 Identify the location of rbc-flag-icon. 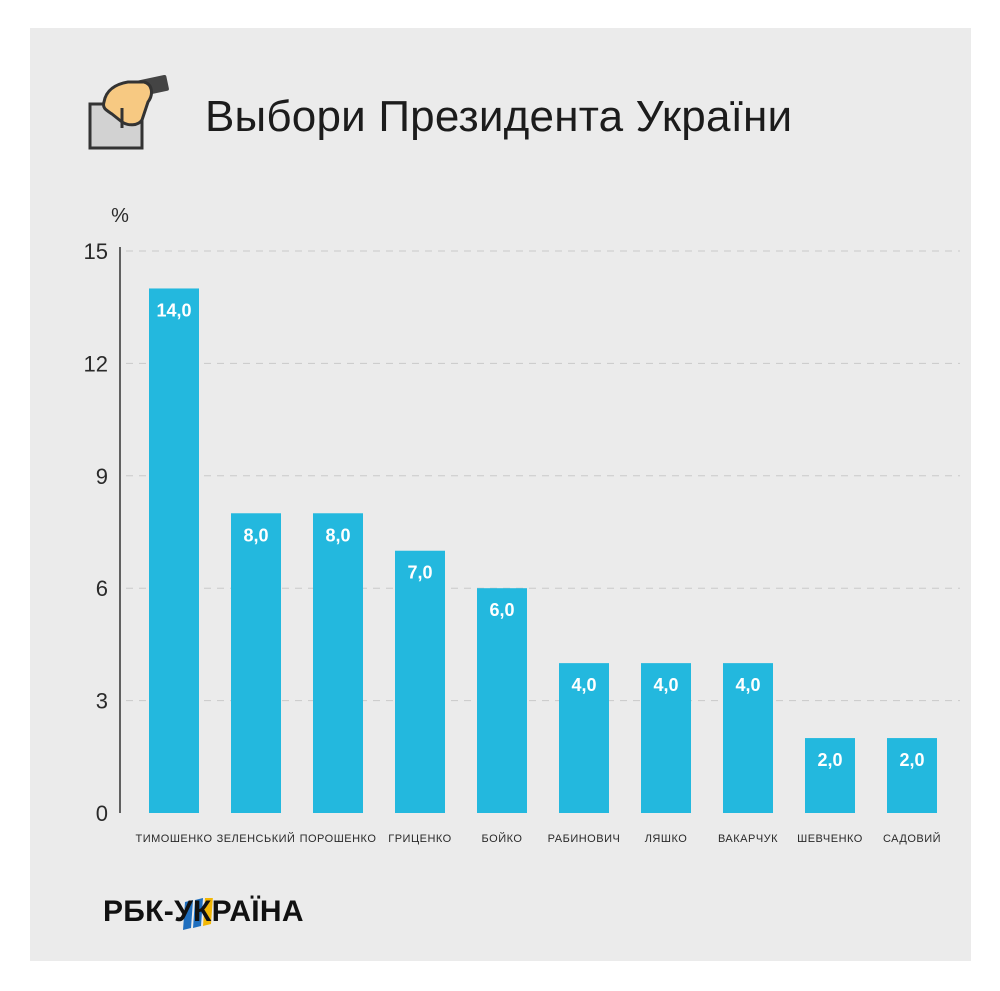
(198, 914).